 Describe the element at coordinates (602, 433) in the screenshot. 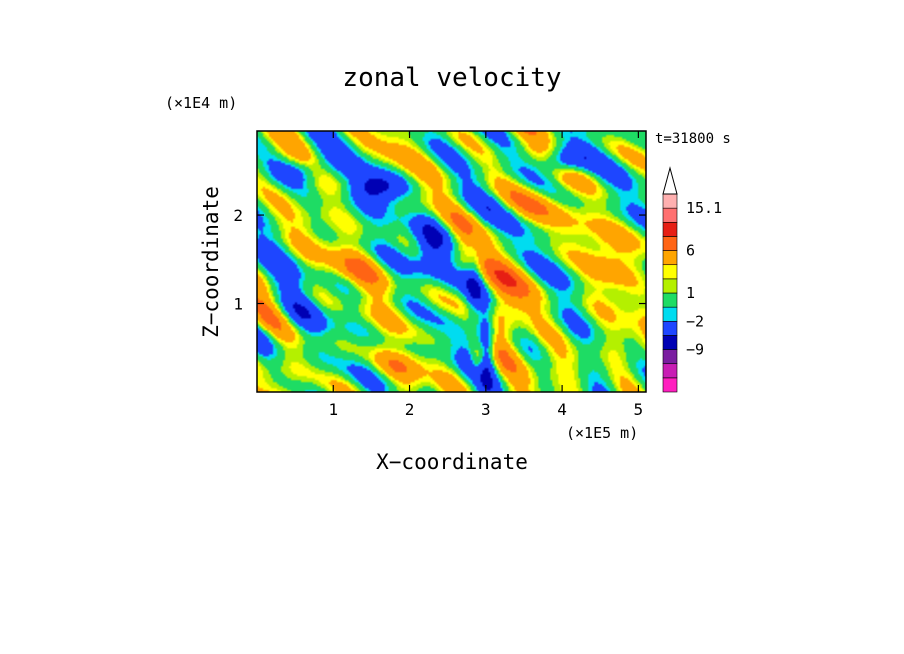

I see `x-axis-unit: (×1E5 m)` at that location.